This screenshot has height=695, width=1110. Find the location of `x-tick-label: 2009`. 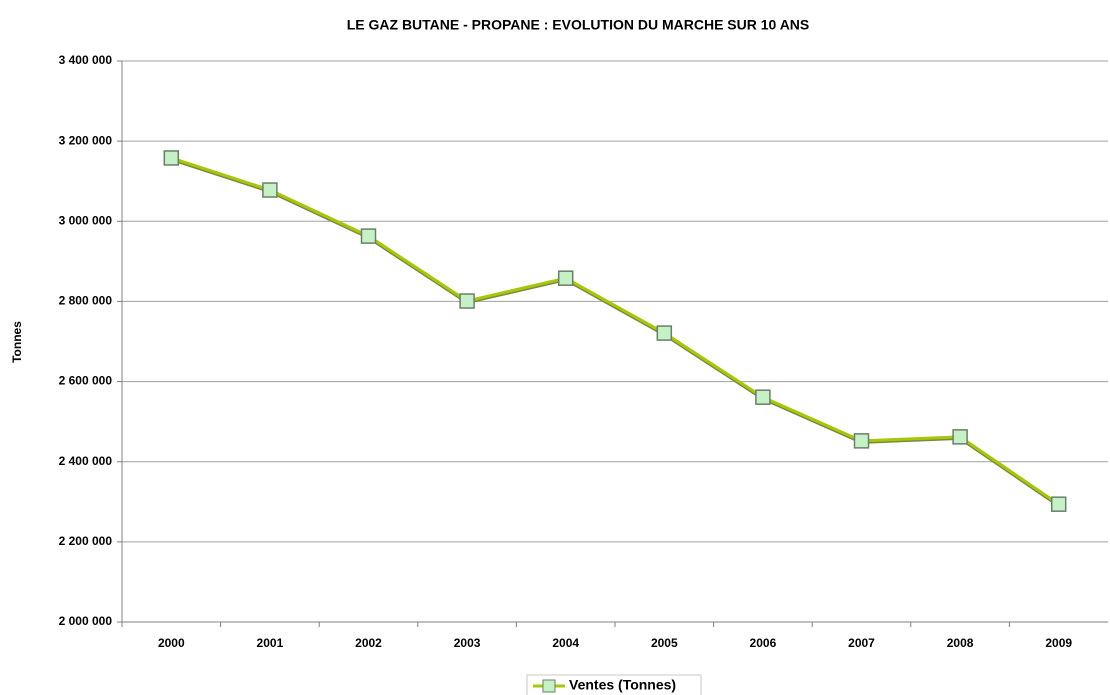

x-tick-label: 2009 is located at coordinates (1058, 643).